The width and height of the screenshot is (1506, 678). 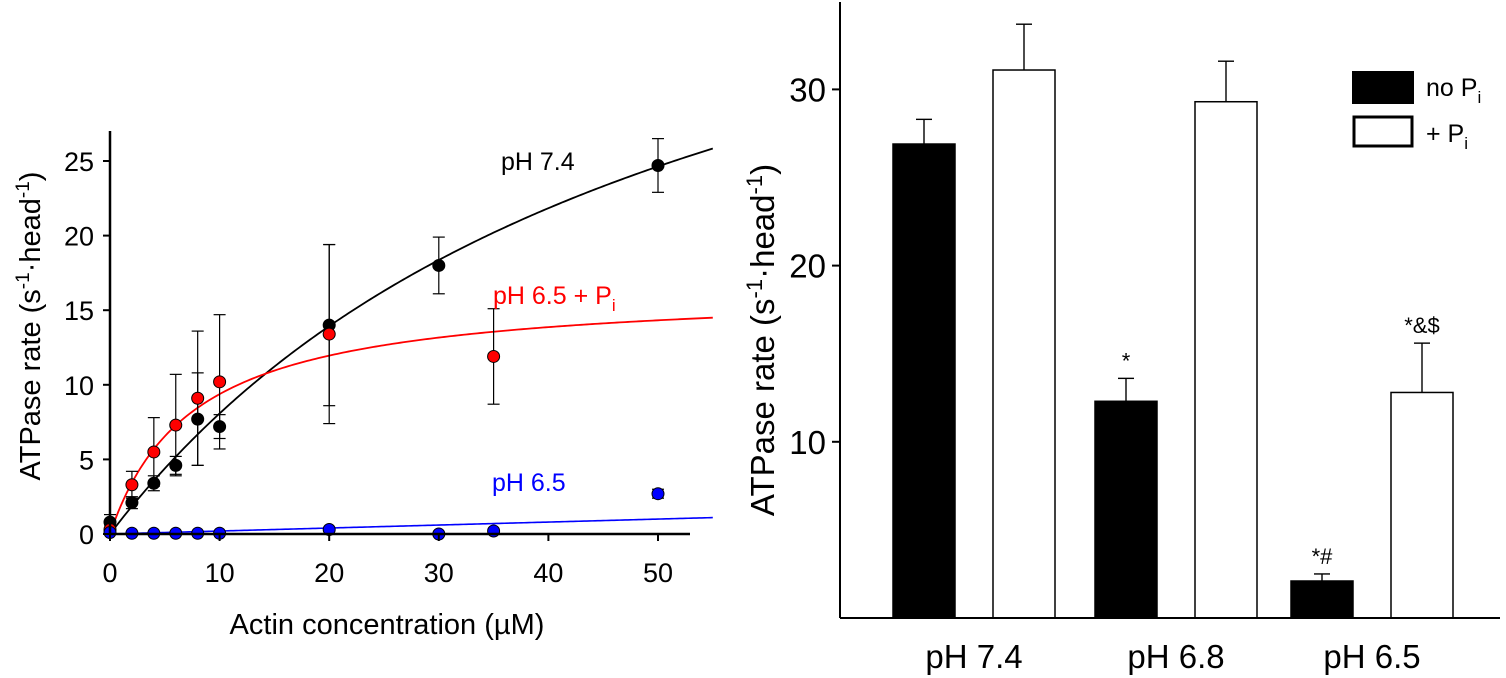 What do you see at coordinates (1175, 656) in the screenshot?
I see `right-x-category-label: pH 6.8` at bounding box center [1175, 656].